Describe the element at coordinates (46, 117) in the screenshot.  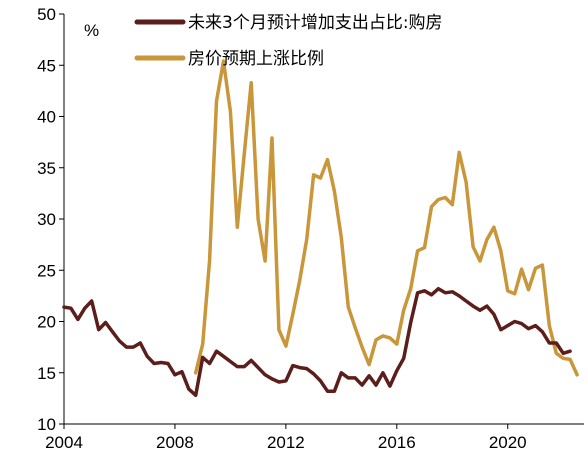
I see `y-tick-label: 40` at that location.